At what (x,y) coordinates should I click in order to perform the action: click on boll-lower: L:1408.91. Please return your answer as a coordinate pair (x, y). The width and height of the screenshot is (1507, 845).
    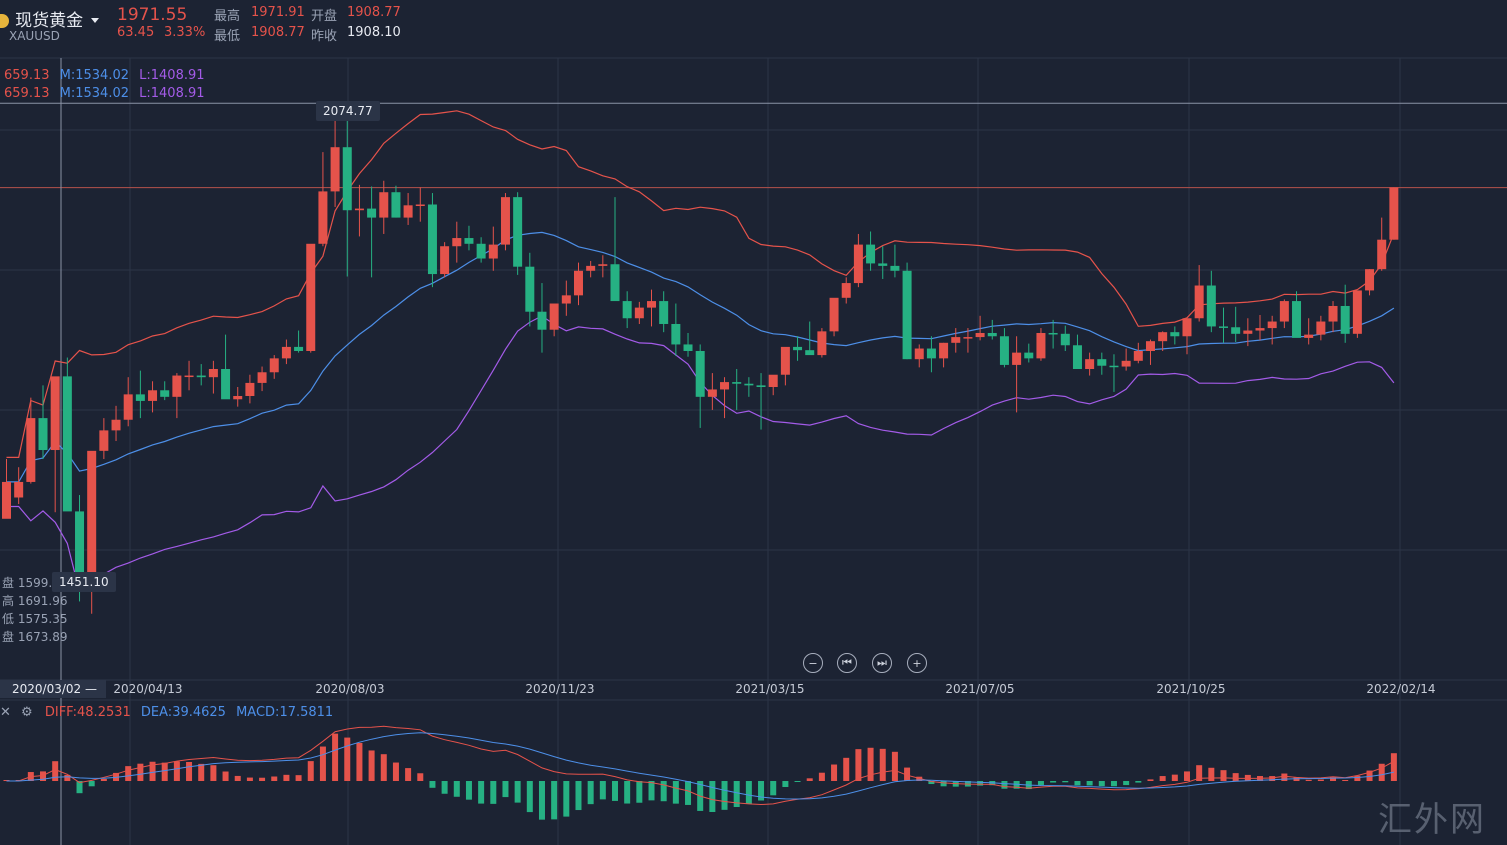
    Looking at the image, I should click on (172, 93).